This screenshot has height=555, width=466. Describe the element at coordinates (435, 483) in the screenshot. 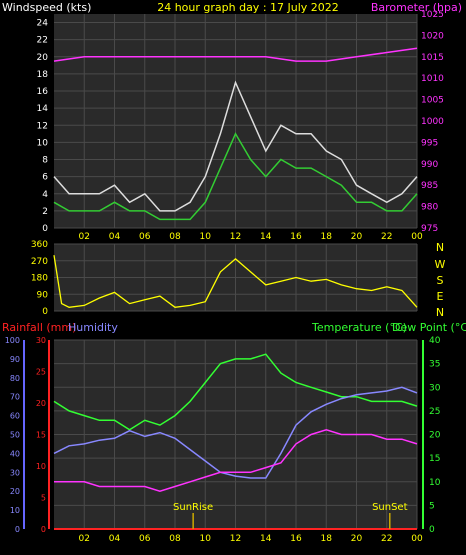

I see `temperature-tick-label: 10` at that location.